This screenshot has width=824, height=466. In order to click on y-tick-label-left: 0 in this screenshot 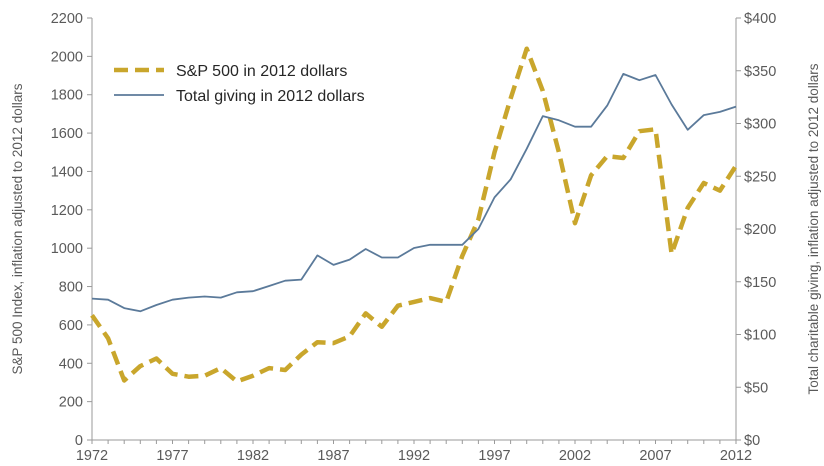, I will do `click(79, 441)`.